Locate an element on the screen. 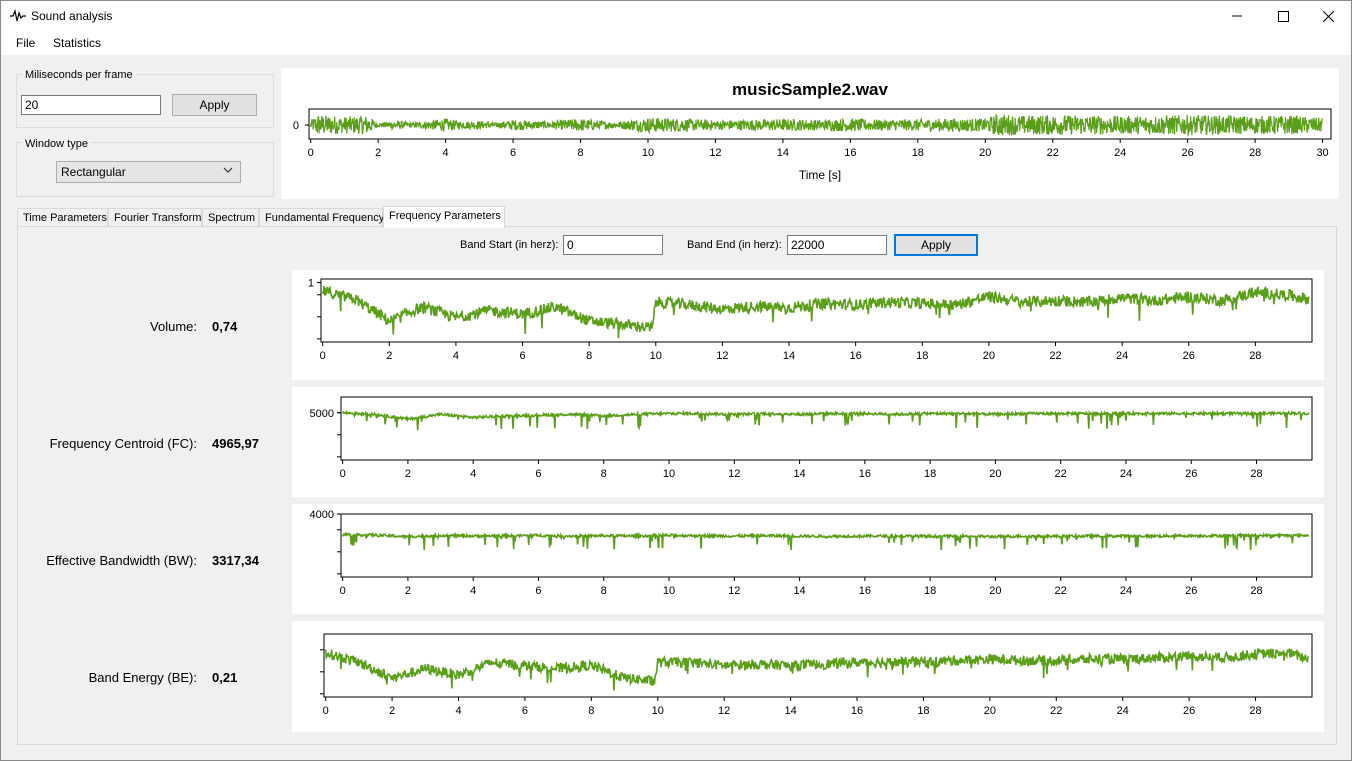 The image size is (1352, 761). effective-bandwidth-x-tick-label: 16 is located at coordinates (865, 591).